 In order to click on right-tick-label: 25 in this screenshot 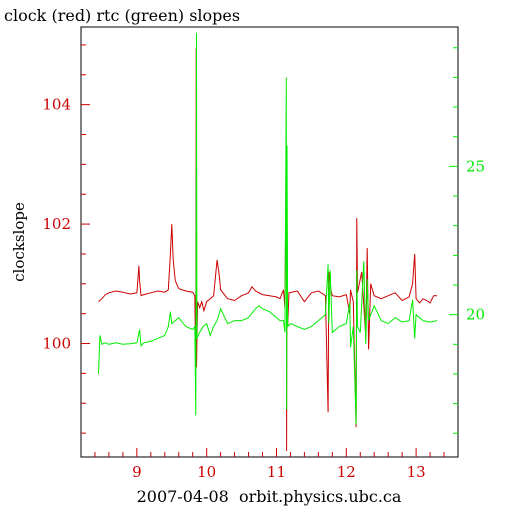, I will do `click(475, 166)`.